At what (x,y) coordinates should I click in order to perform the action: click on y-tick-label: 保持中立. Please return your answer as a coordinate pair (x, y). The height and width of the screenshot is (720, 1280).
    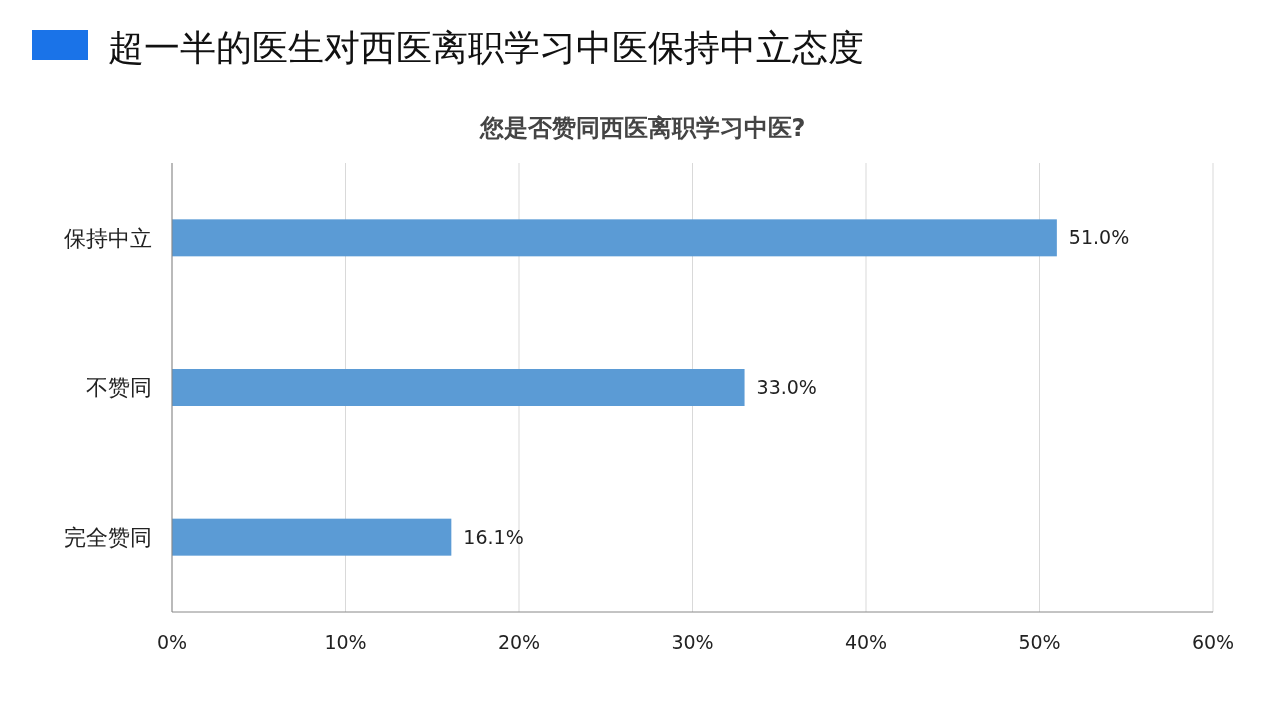
    Looking at the image, I should click on (108, 238).